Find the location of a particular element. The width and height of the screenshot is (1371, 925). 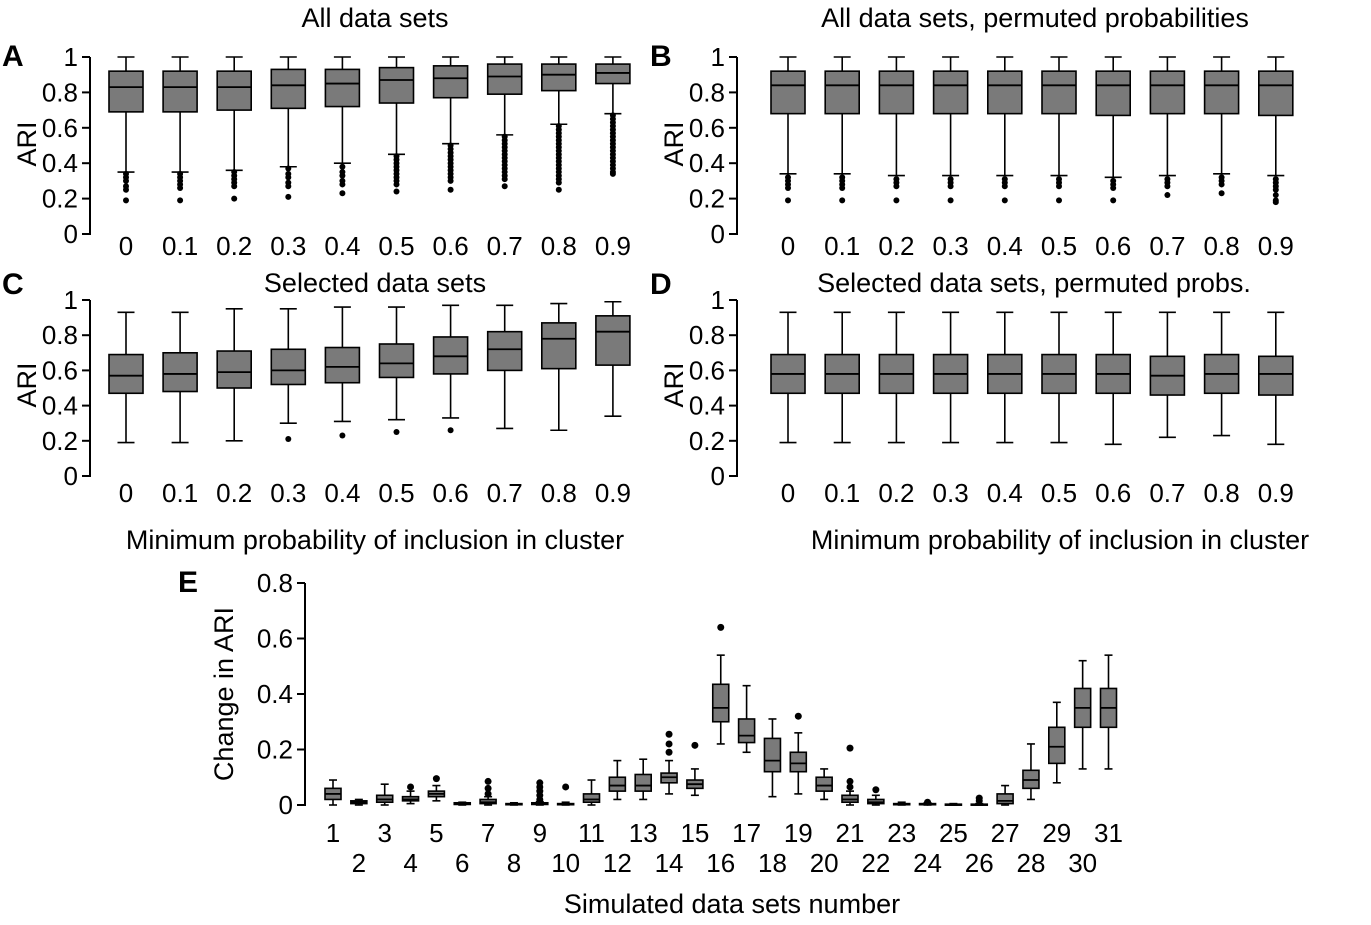

x-tick-label: 24 is located at coordinates (927, 863).